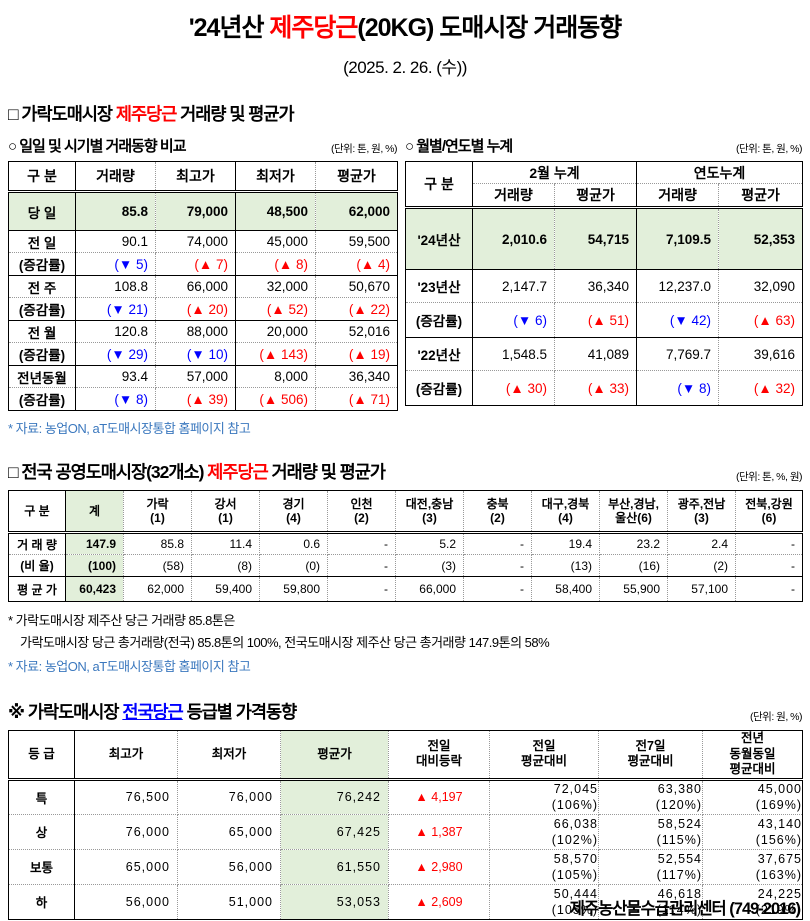  What do you see at coordinates (356, 376) in the screenshot?
I see `period-value: 36,340` at bounding box center [356, 376].